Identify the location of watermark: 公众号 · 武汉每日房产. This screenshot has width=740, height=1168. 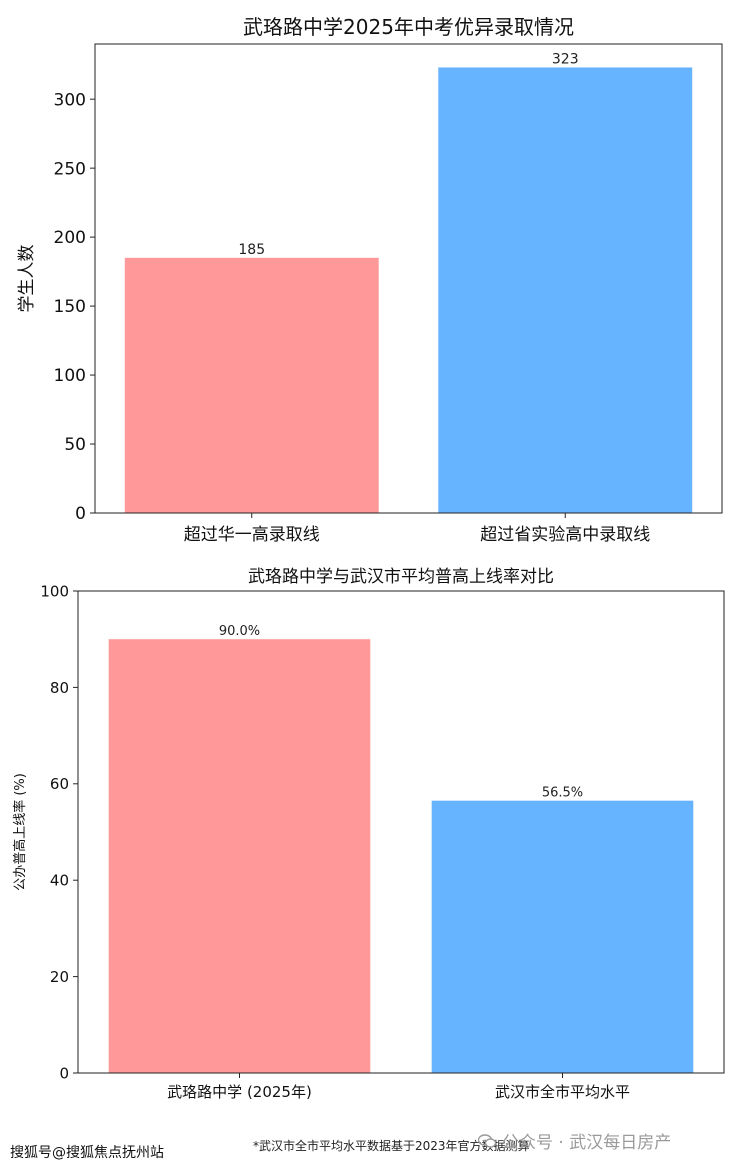
(574, 1140).